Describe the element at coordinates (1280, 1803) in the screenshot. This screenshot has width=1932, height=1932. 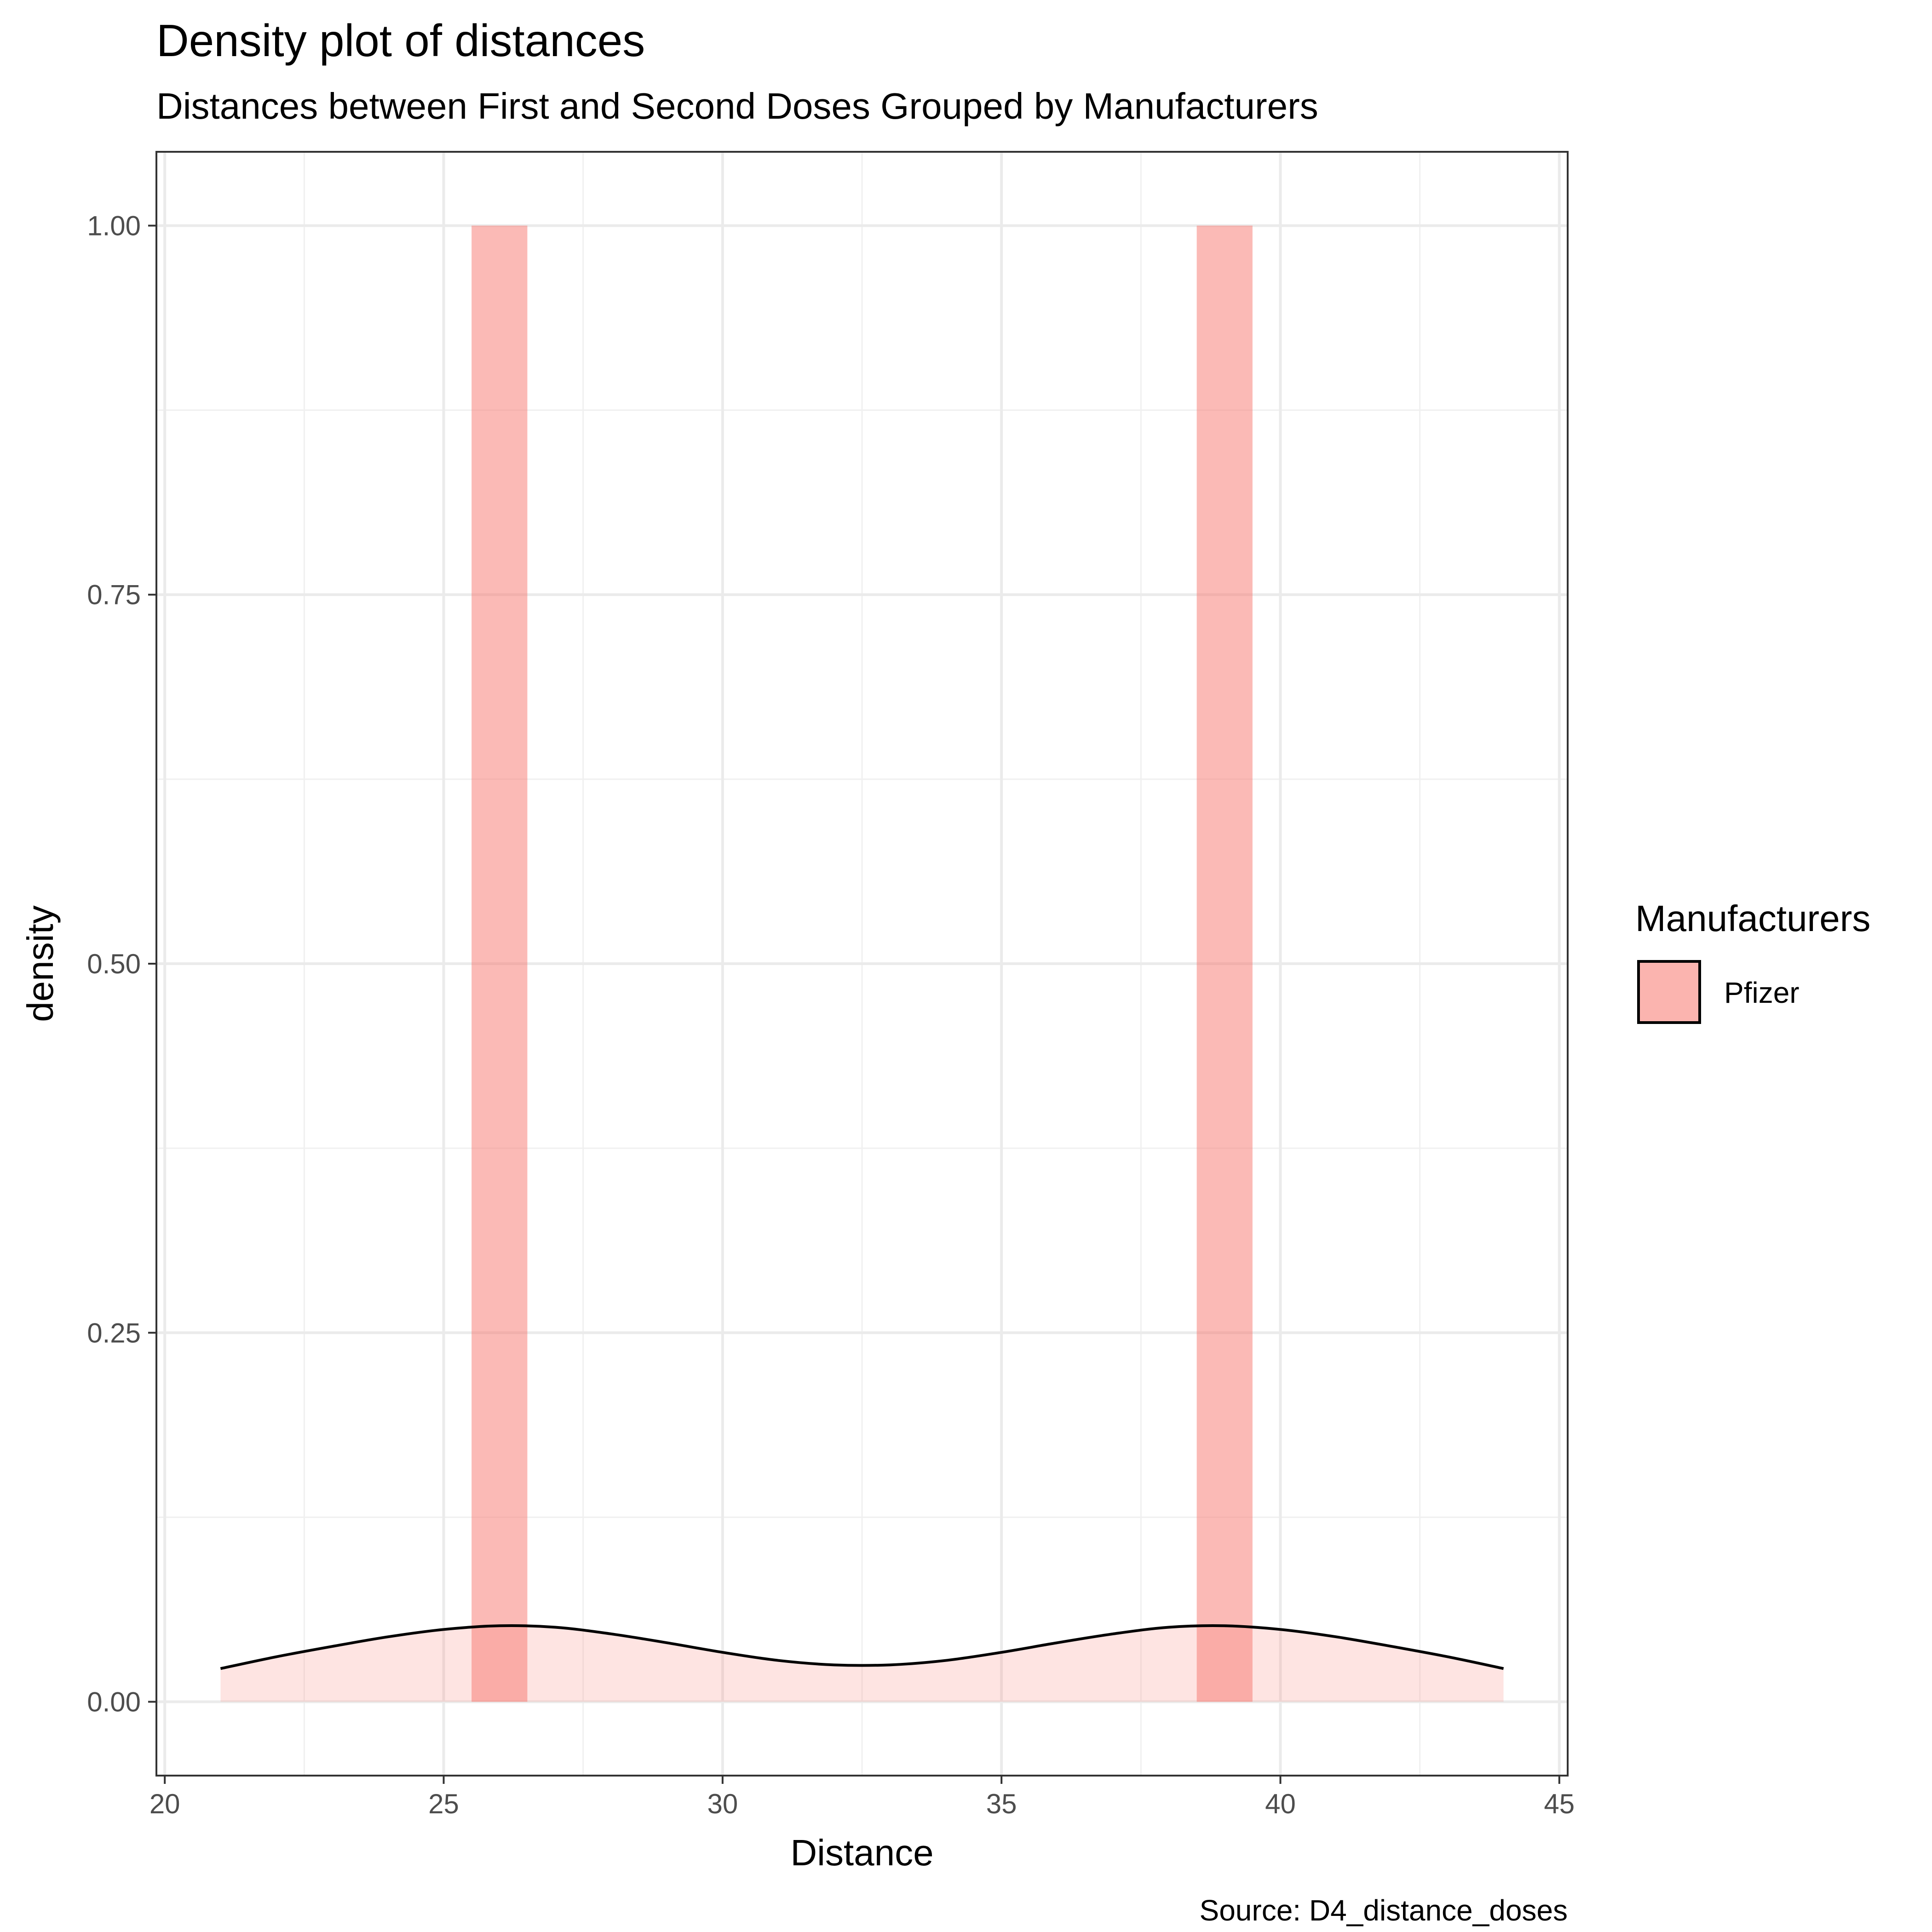
I see `x-tick-label: 40` at that location.